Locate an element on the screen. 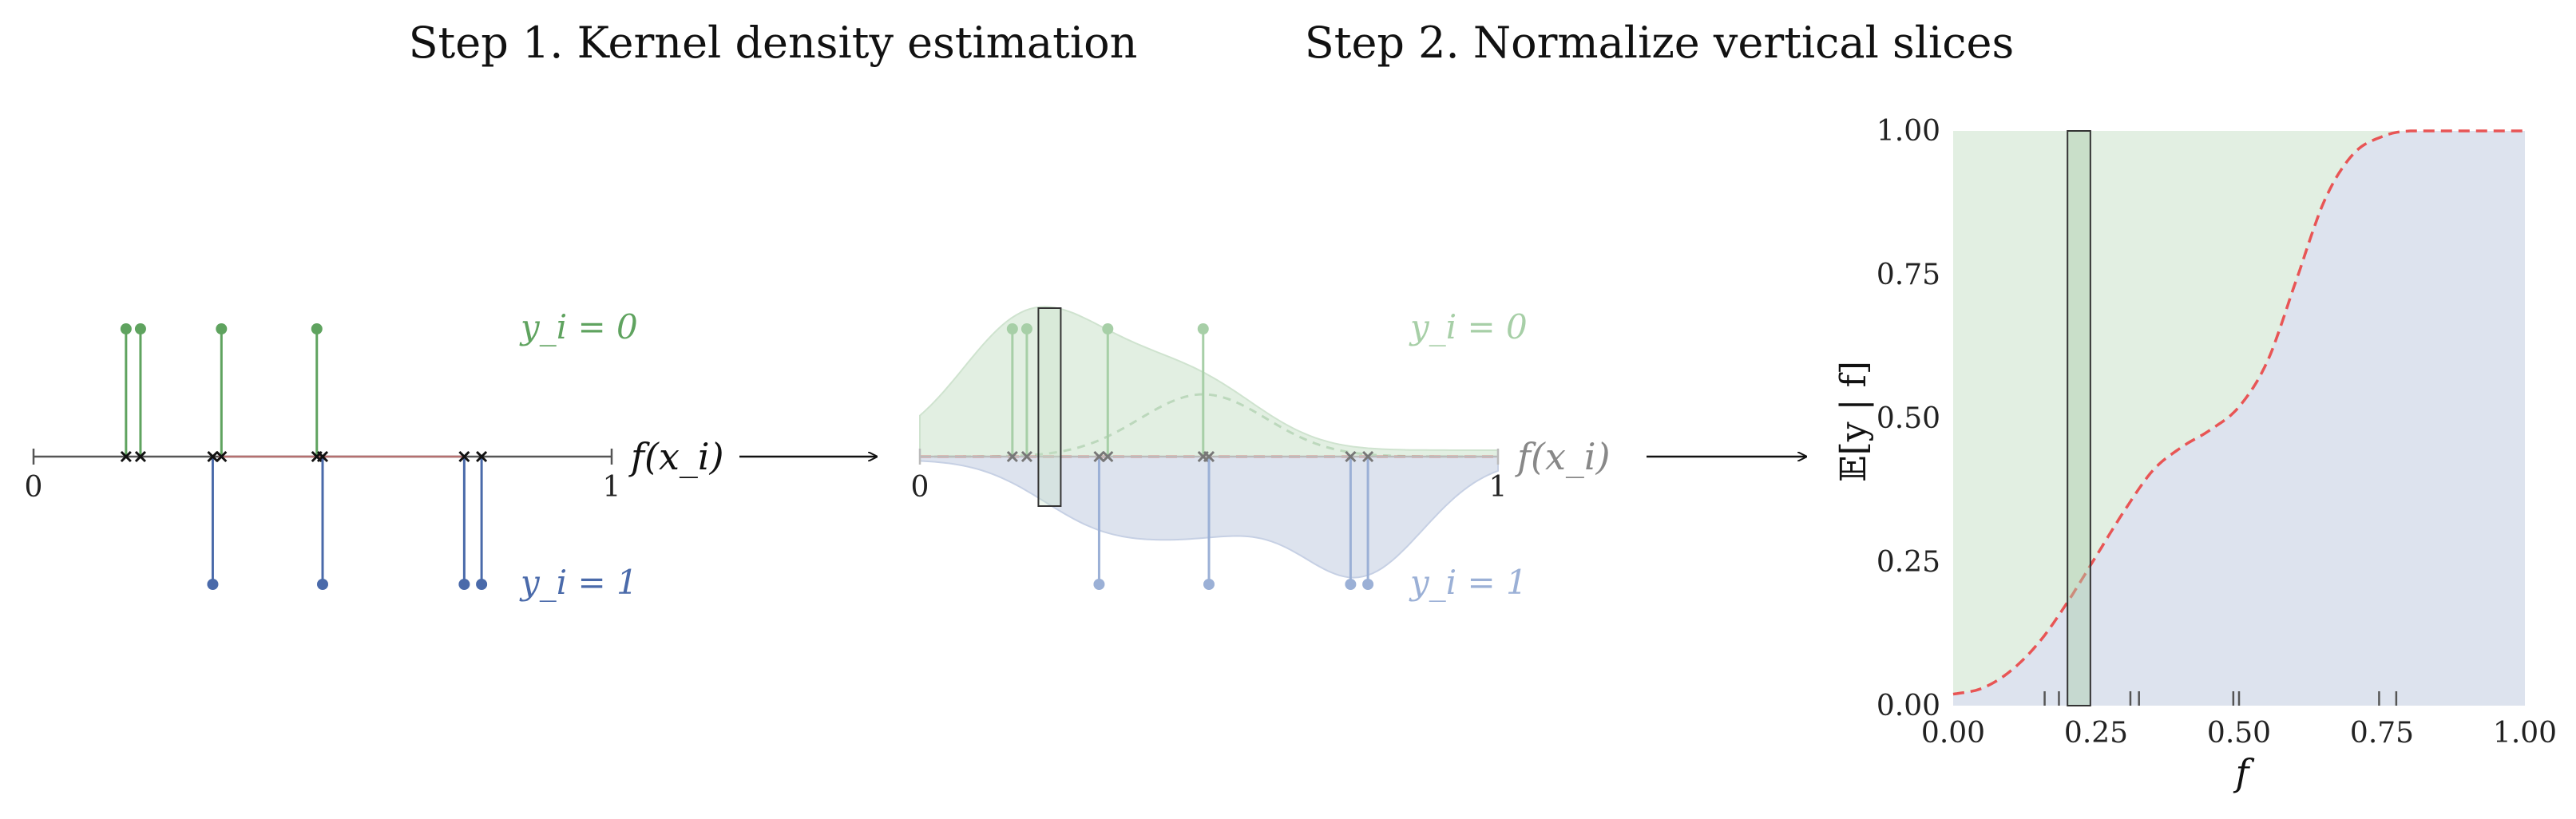 The height and width of the screenshot is (819, 2576). panel2-kde-diagram is located at coordinates (1209, 448).